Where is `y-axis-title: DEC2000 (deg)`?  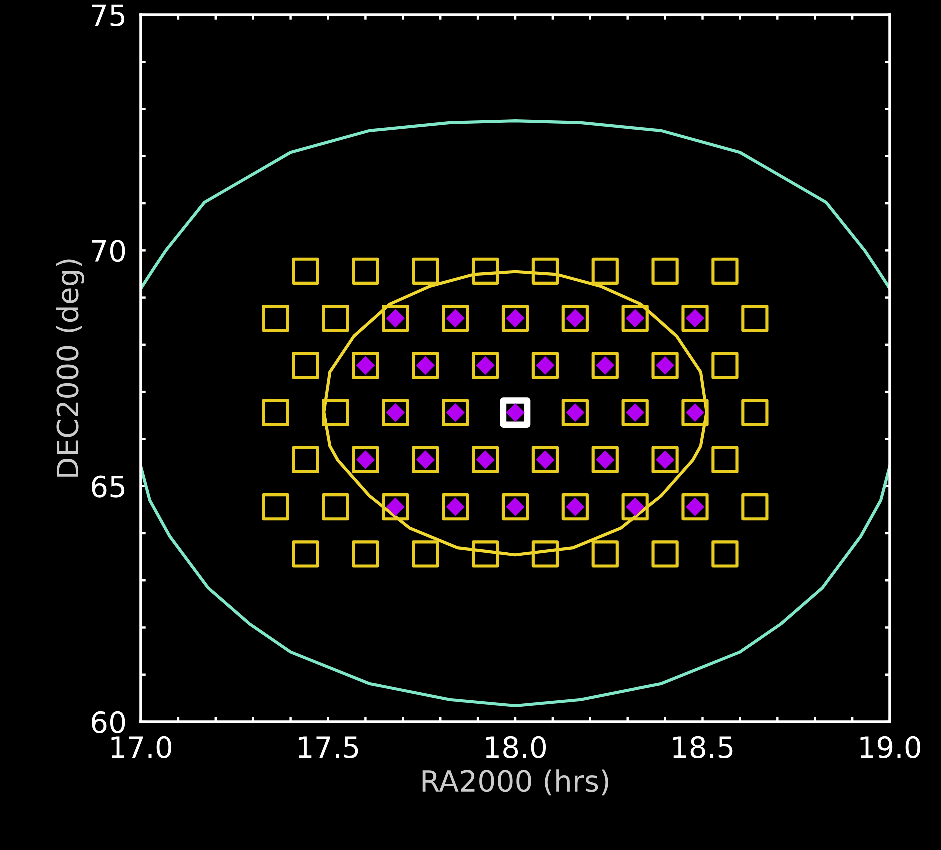
y-axis-title: DEC2000 (deg) is located at coordinates (70, 368).